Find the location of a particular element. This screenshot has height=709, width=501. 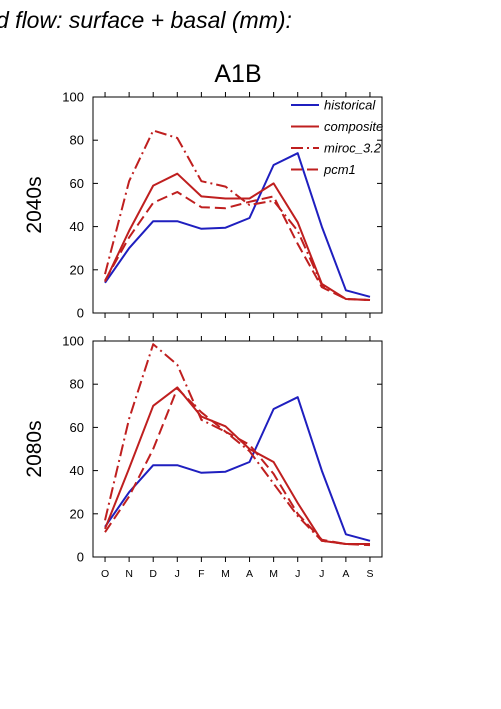

legend-label: miroc_3.2 is located at coordinates (353, 148).